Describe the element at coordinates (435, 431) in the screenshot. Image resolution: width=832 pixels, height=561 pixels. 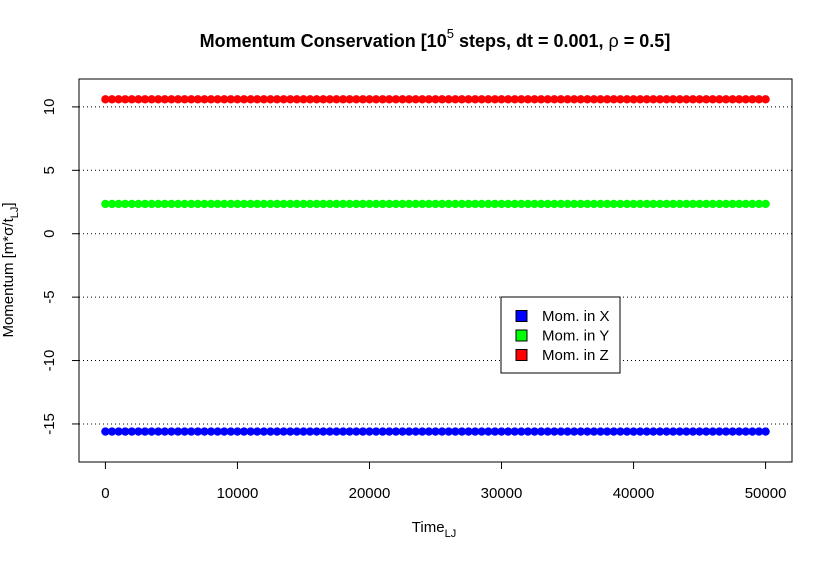
I see `series-mom-in-x` at that location.